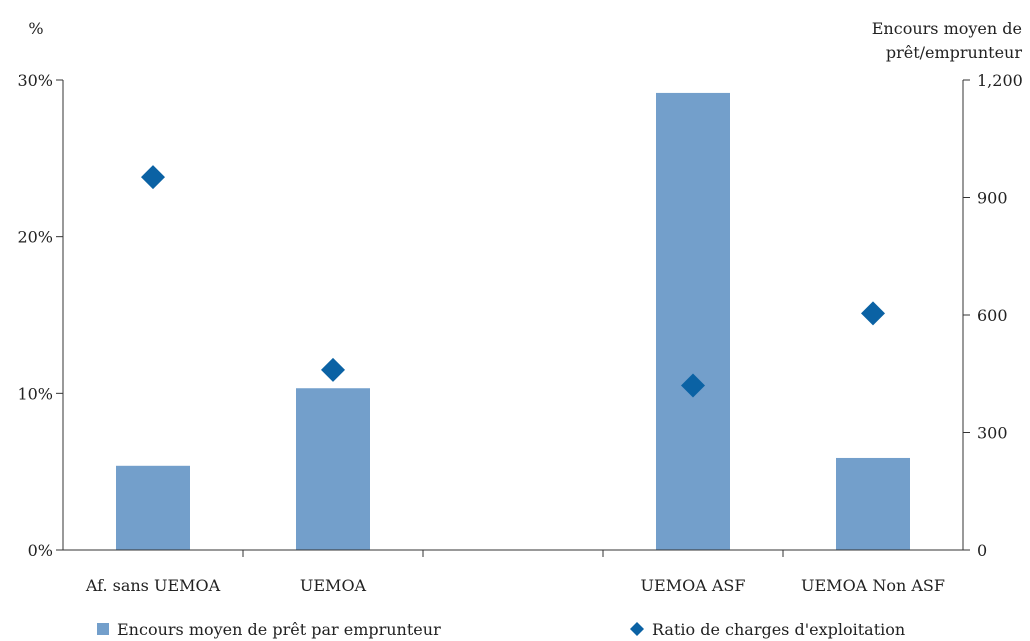 Image resolution: width=1030 pixels, height=641 pixels. What do you see at coordinates (35, 393) in the screenshot?
I see `left-tick-label: 10%` at bounding box center [35, 393].